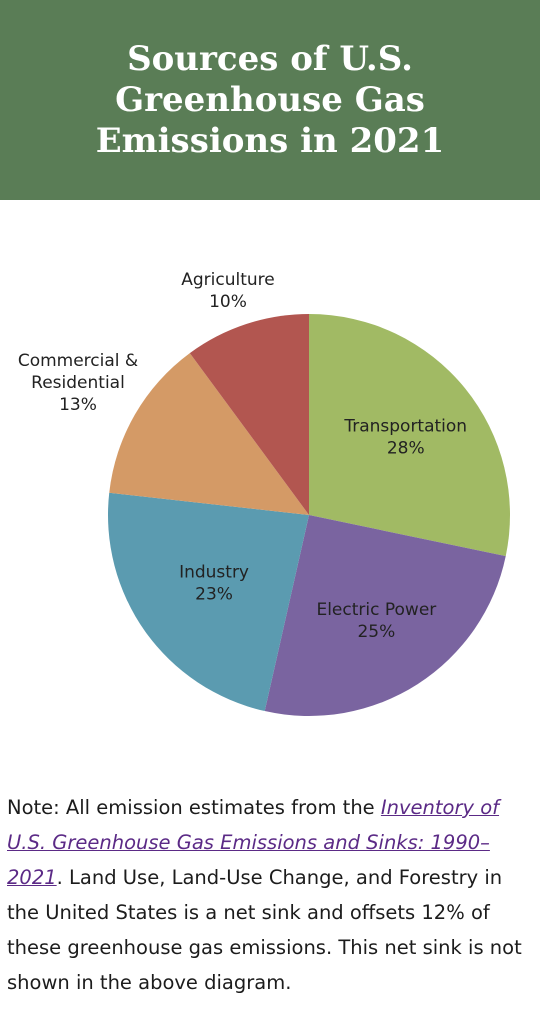  What do you see at coordinates (228, 280) in the screenshot?
I see `slice-category-label: Agriculture` at bounding box center [228, 280].